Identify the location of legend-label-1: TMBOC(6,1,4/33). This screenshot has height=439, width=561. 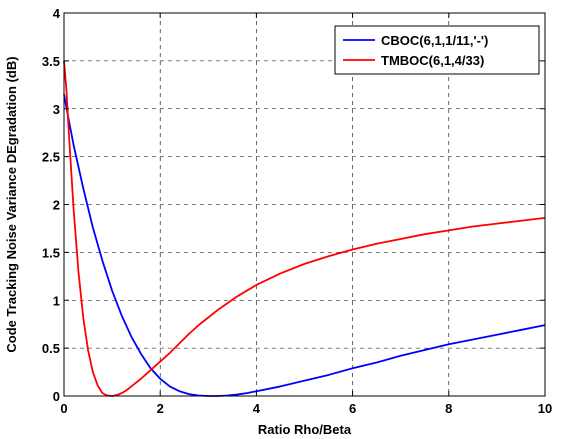
(432, 60).